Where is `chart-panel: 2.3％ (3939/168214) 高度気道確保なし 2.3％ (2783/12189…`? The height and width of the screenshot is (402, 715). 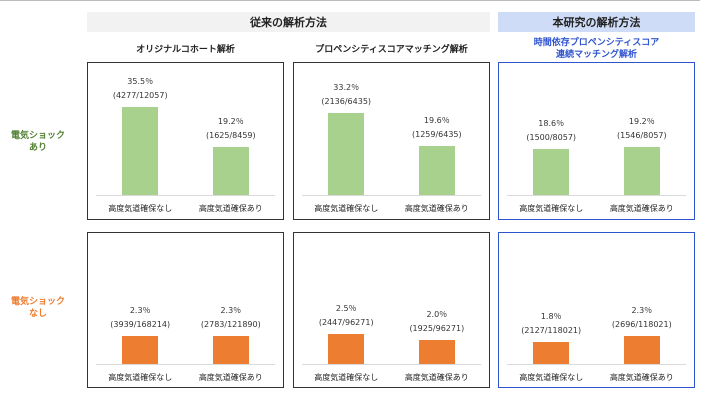 chart-panel: 2.3％ (3939/168214) 高度気道確保なし 2.3％ (2783/12189… is located at coordinates (185, 310).